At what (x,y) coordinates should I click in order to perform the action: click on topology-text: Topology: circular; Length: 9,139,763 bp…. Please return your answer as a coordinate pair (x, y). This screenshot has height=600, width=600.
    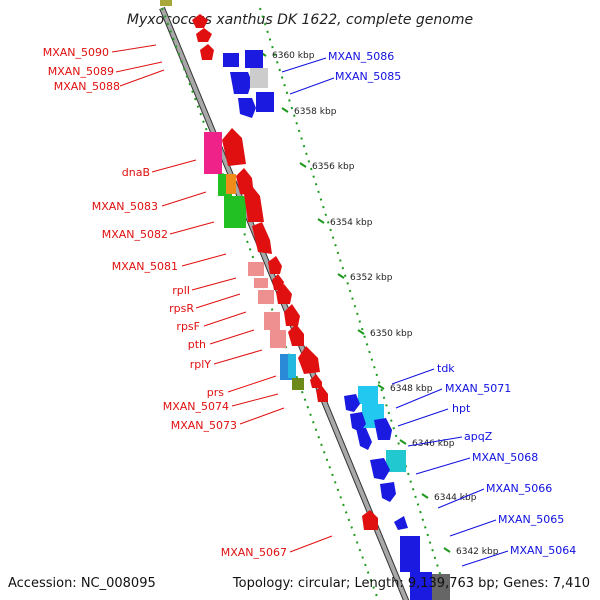
    Looking at the image, I should click on (411, 583).